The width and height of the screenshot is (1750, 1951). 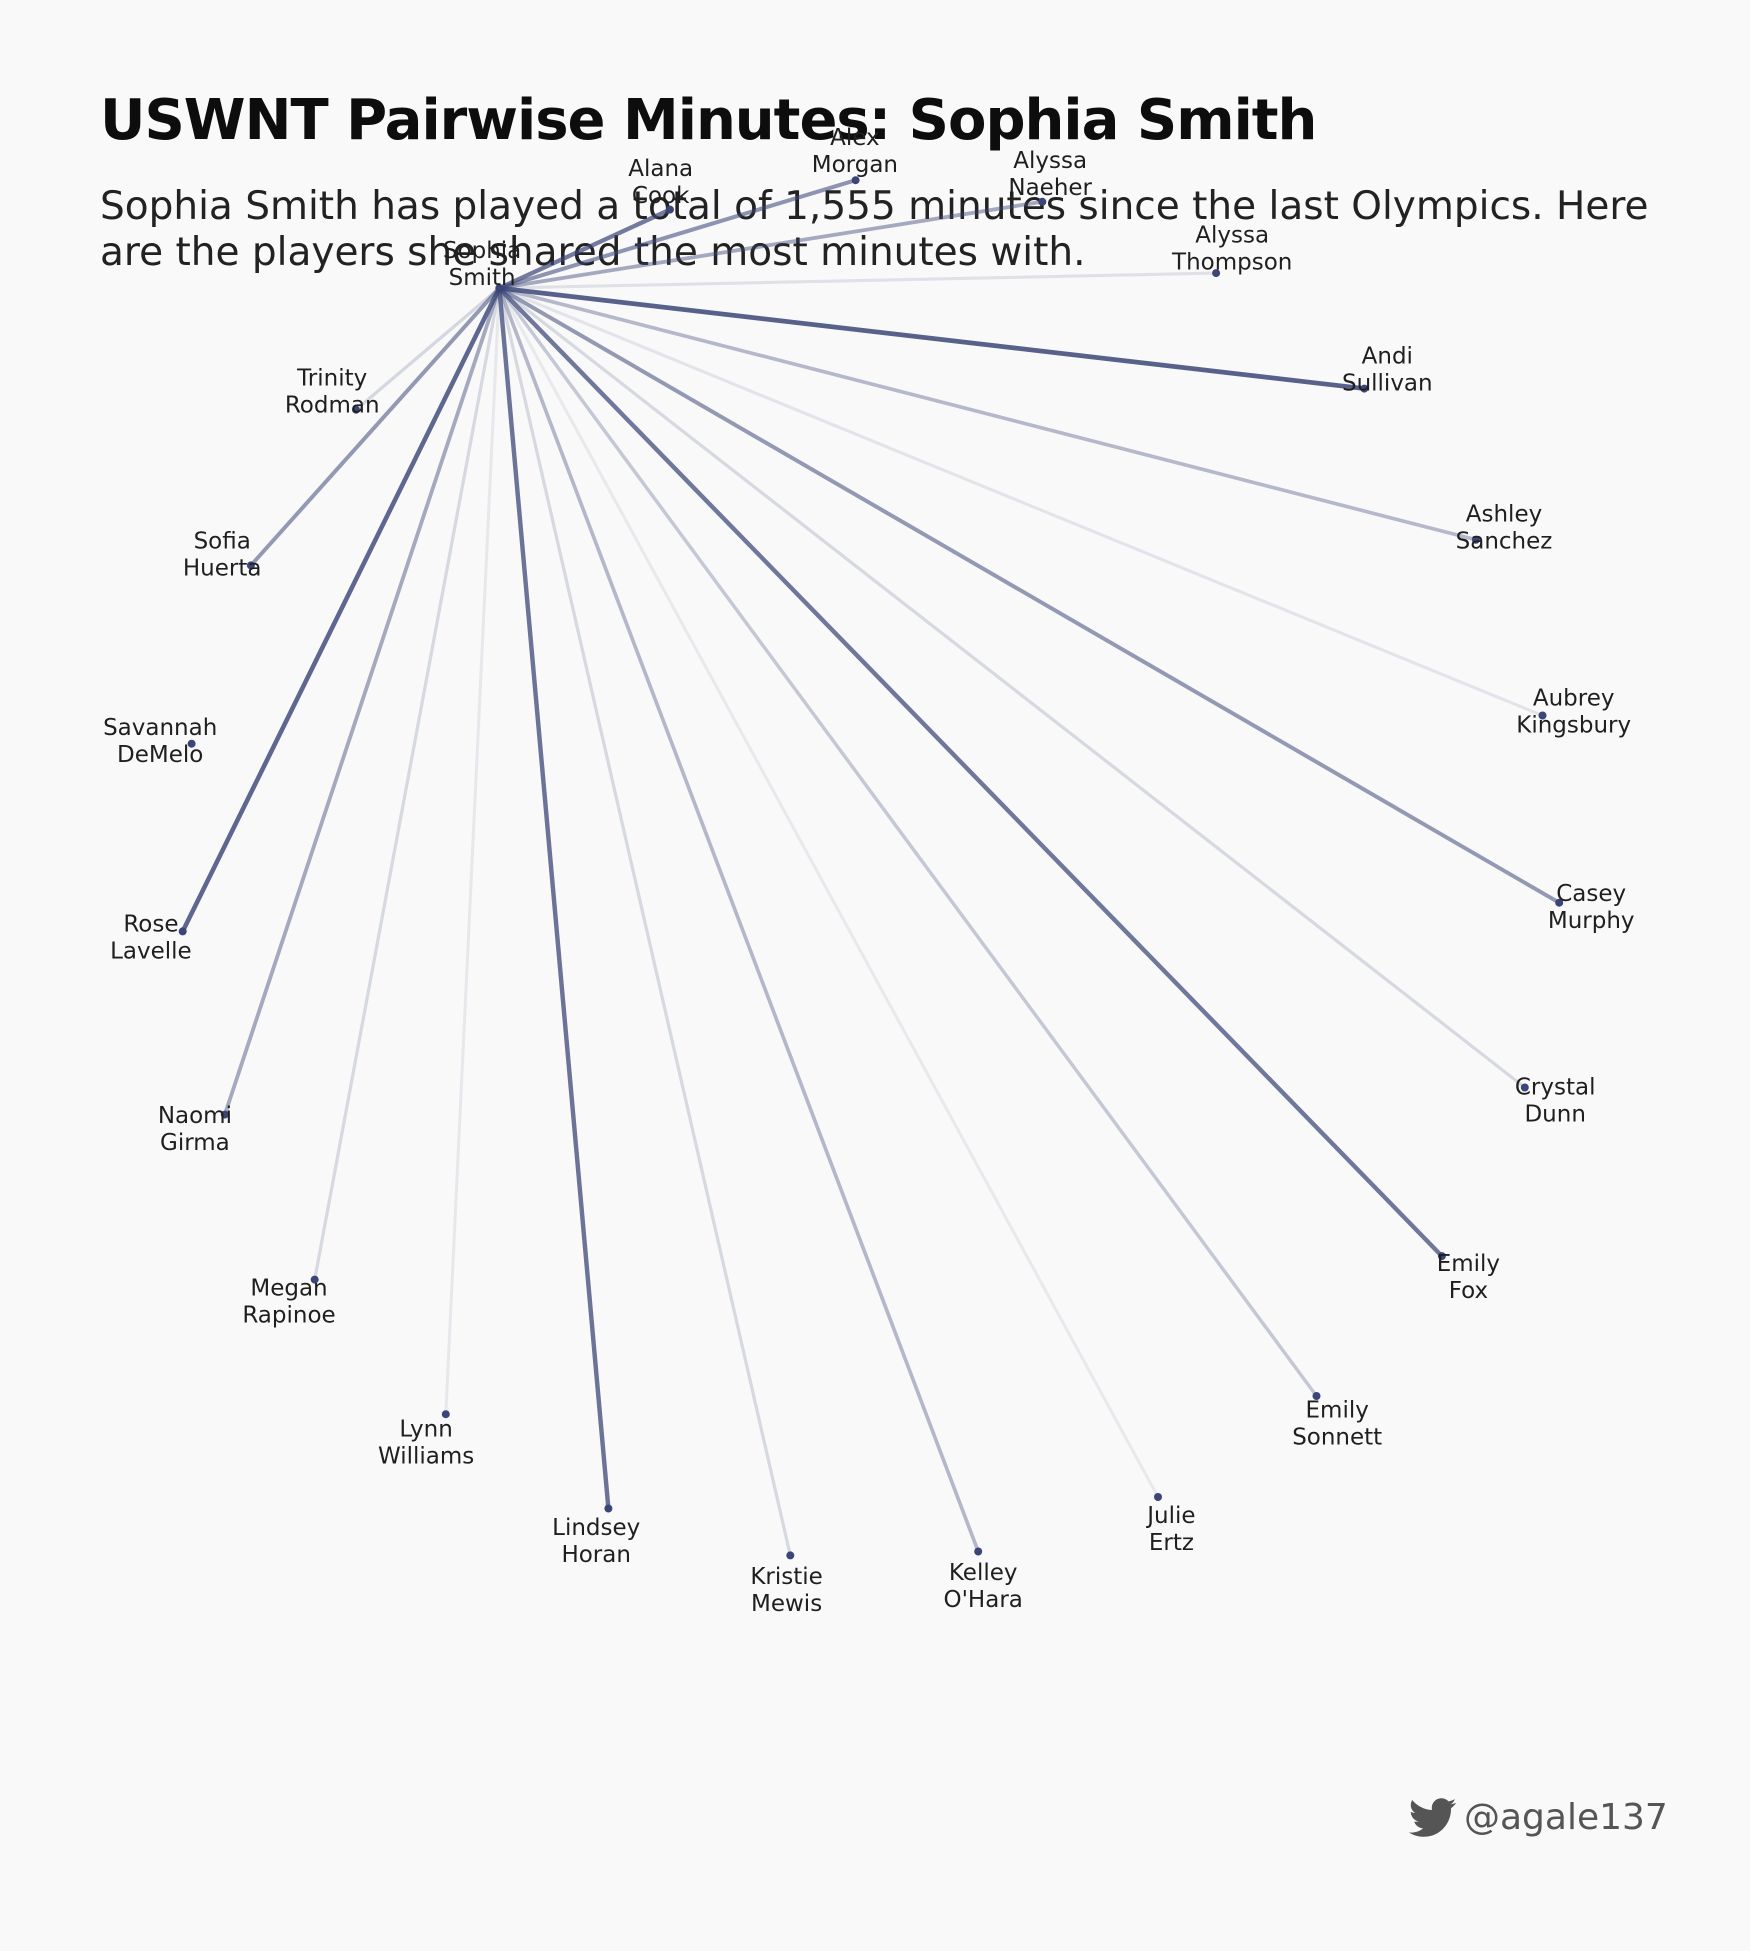 I want to click on edge-alyssa-thompson, so click(x=857, y=280).